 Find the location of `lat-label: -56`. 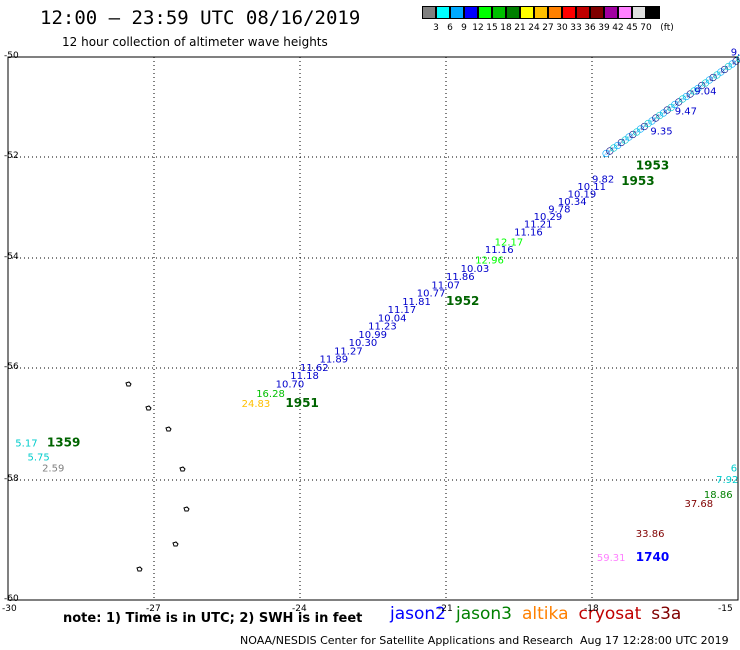

lat-label: -56 is located at coordinates (11, 367).